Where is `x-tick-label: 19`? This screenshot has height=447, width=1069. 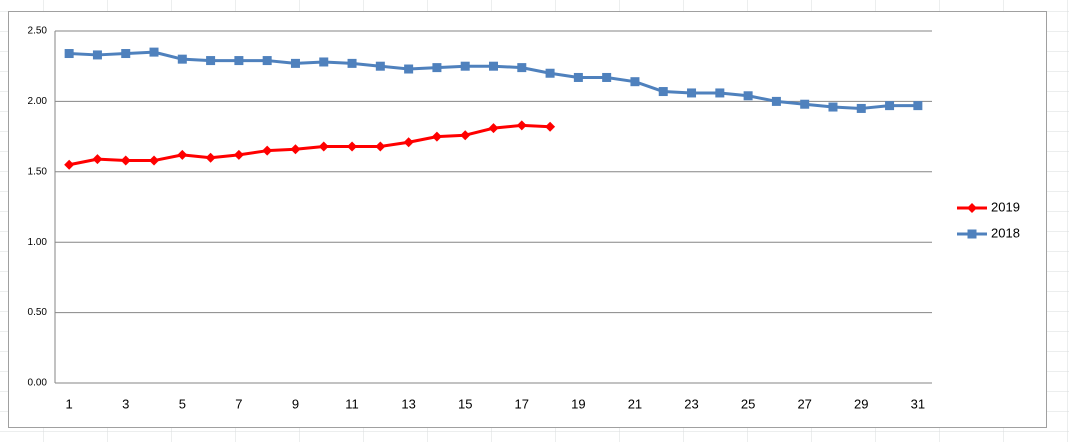
x-tick-label: 19 is located at coordinates (578, 403).